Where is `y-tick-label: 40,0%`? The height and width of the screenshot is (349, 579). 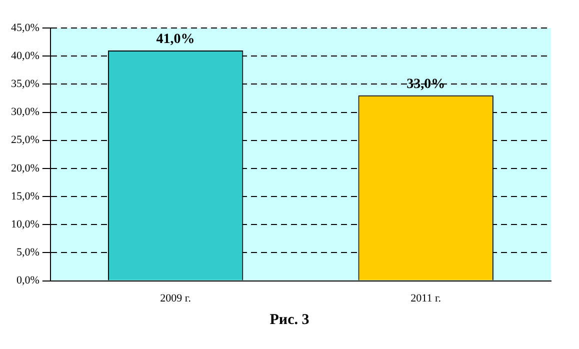 y-tick-label: 40,0% is located at coordinates (25, 56).